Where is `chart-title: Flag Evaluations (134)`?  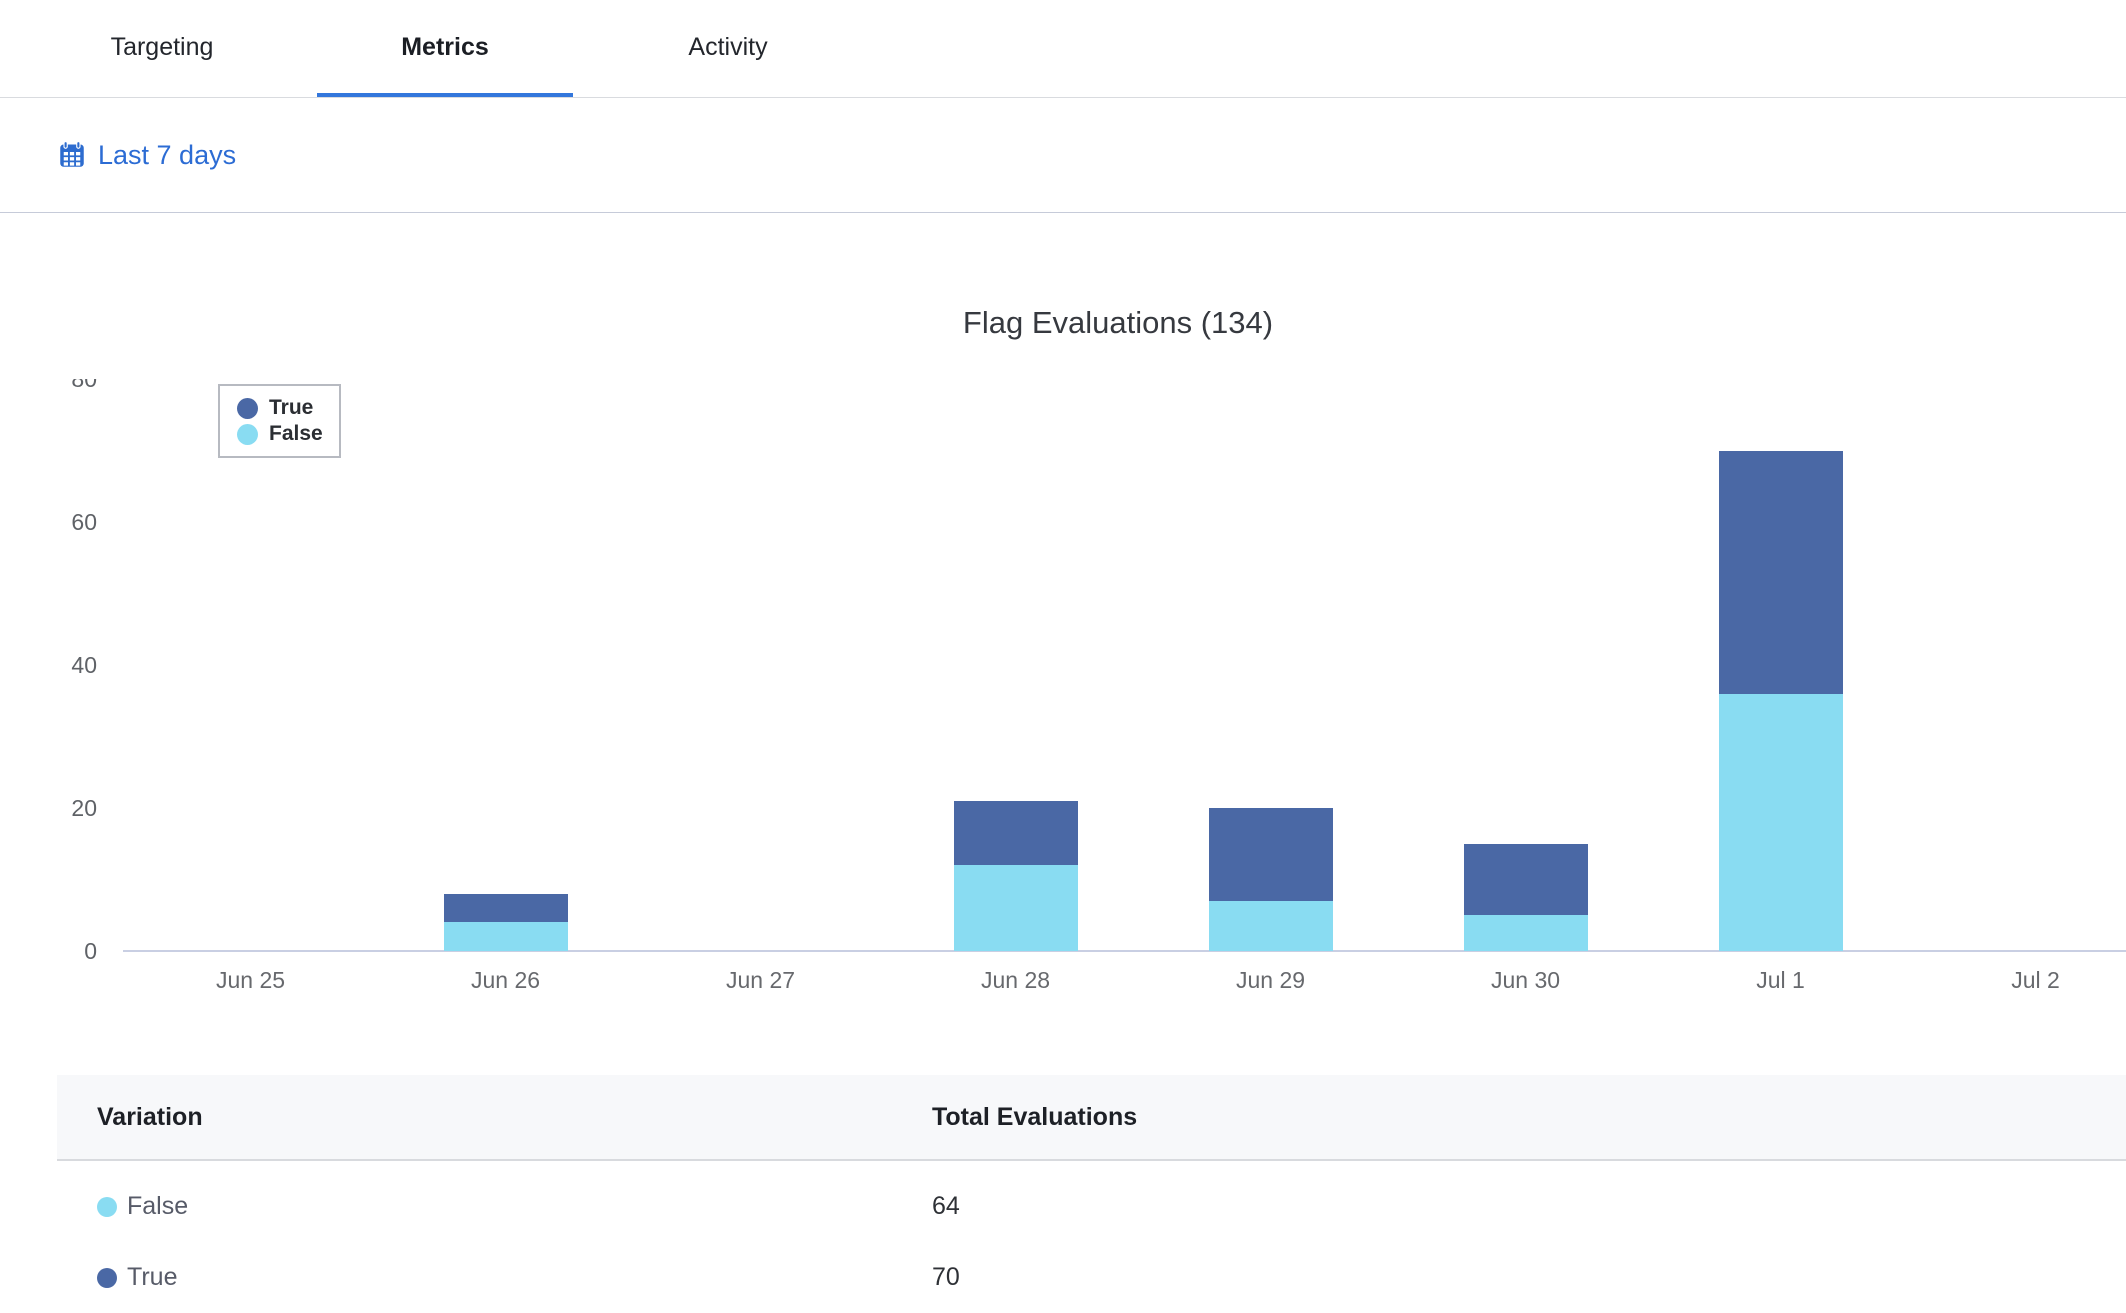 chart-title: Flag Evaluations (134) is located at coordinates (1118, 322).